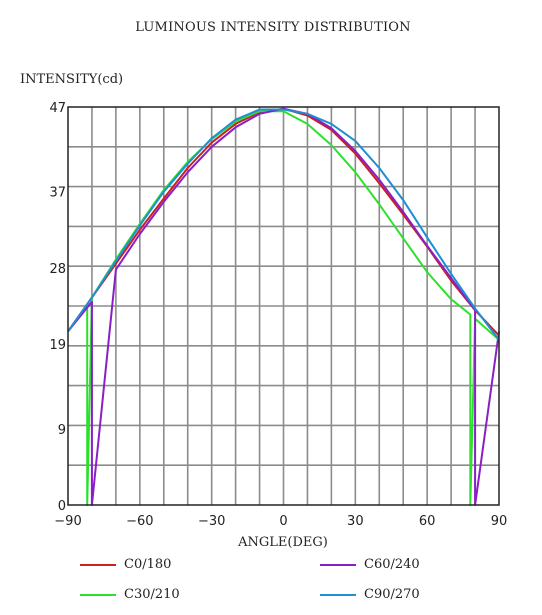 This screenshot has width=542, height=615. I want to click on y-tick-label: 37, so click(57, 193).